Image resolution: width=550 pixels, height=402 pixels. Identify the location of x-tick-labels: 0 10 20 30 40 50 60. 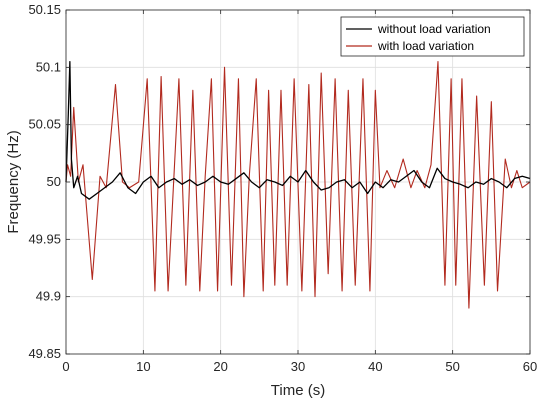
(299, 366).